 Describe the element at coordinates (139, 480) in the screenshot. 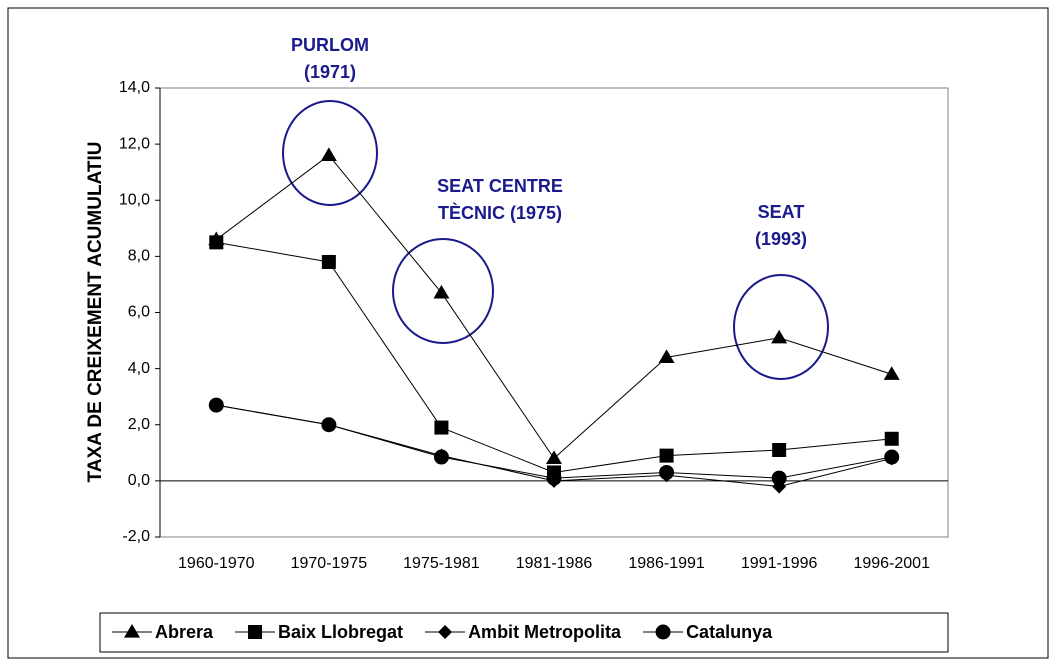

I see `y-tick-label: 0,0` at that location.